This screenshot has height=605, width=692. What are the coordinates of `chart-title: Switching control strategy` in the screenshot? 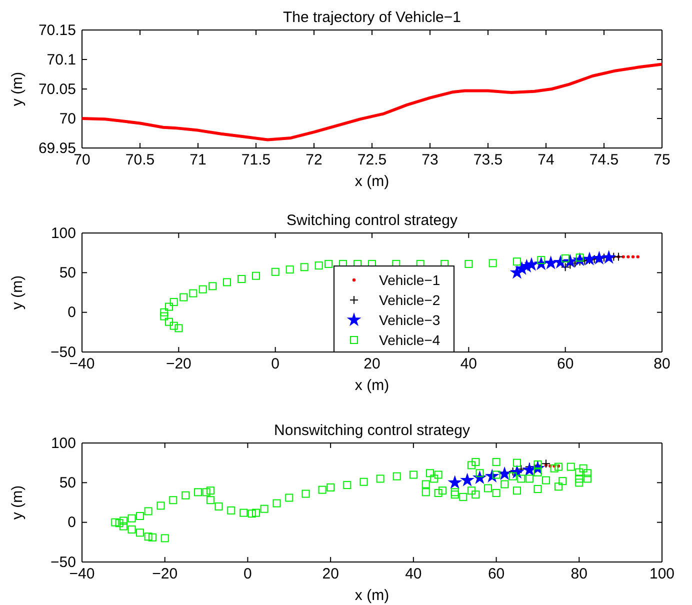 It's located at (372, 220).